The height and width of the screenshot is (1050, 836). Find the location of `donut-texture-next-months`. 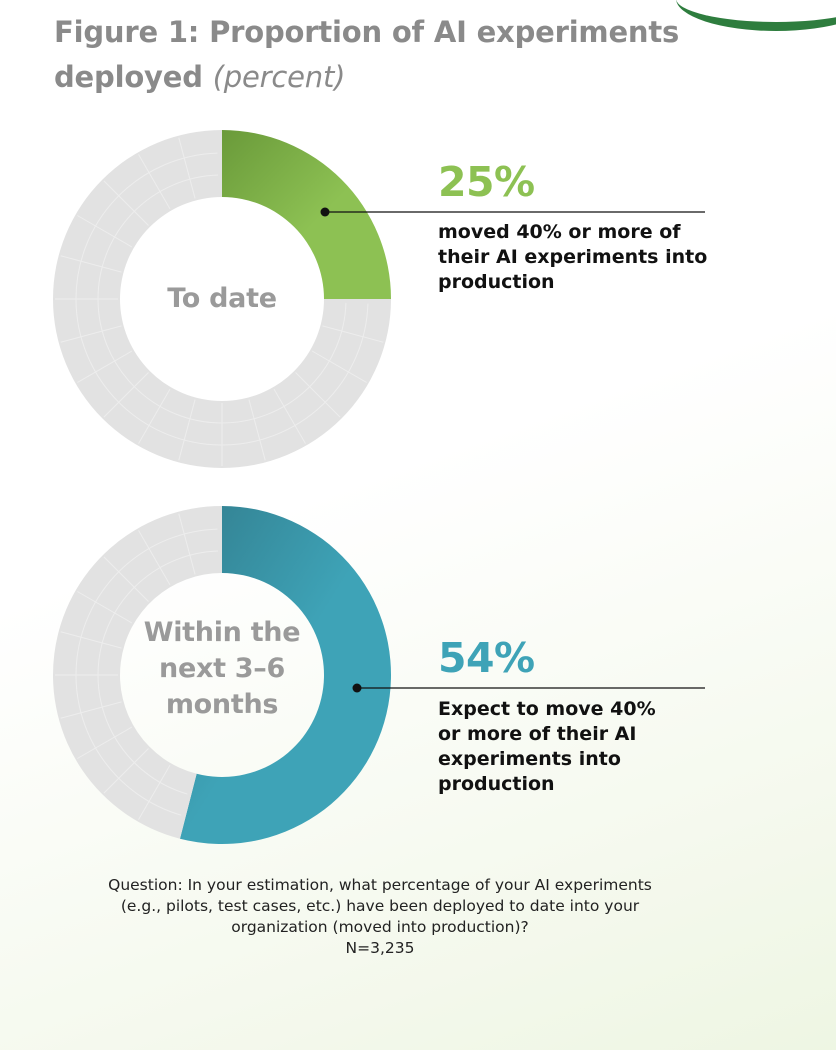

donut-texture-next-months is located at coordinates (137, 666).